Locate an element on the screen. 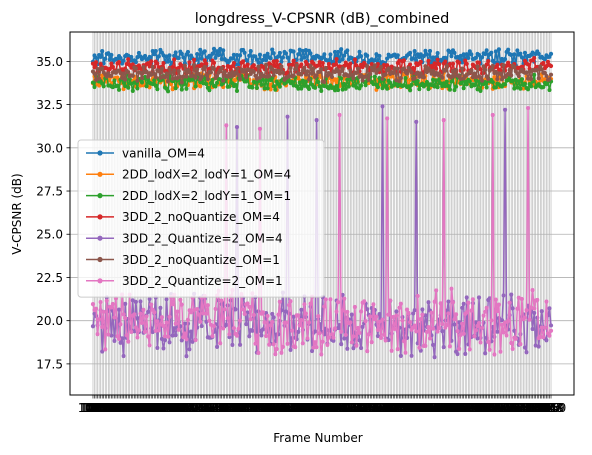 The height and width of the screenshot is (455, 592). x-tick-label: 1313 is located at coordinates (494, 408).